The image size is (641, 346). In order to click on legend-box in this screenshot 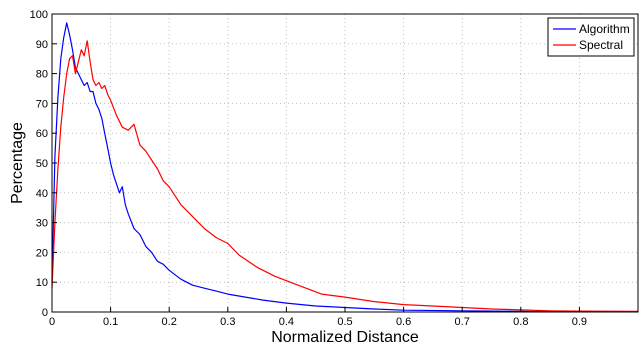, I will do `click(591, 37)`.